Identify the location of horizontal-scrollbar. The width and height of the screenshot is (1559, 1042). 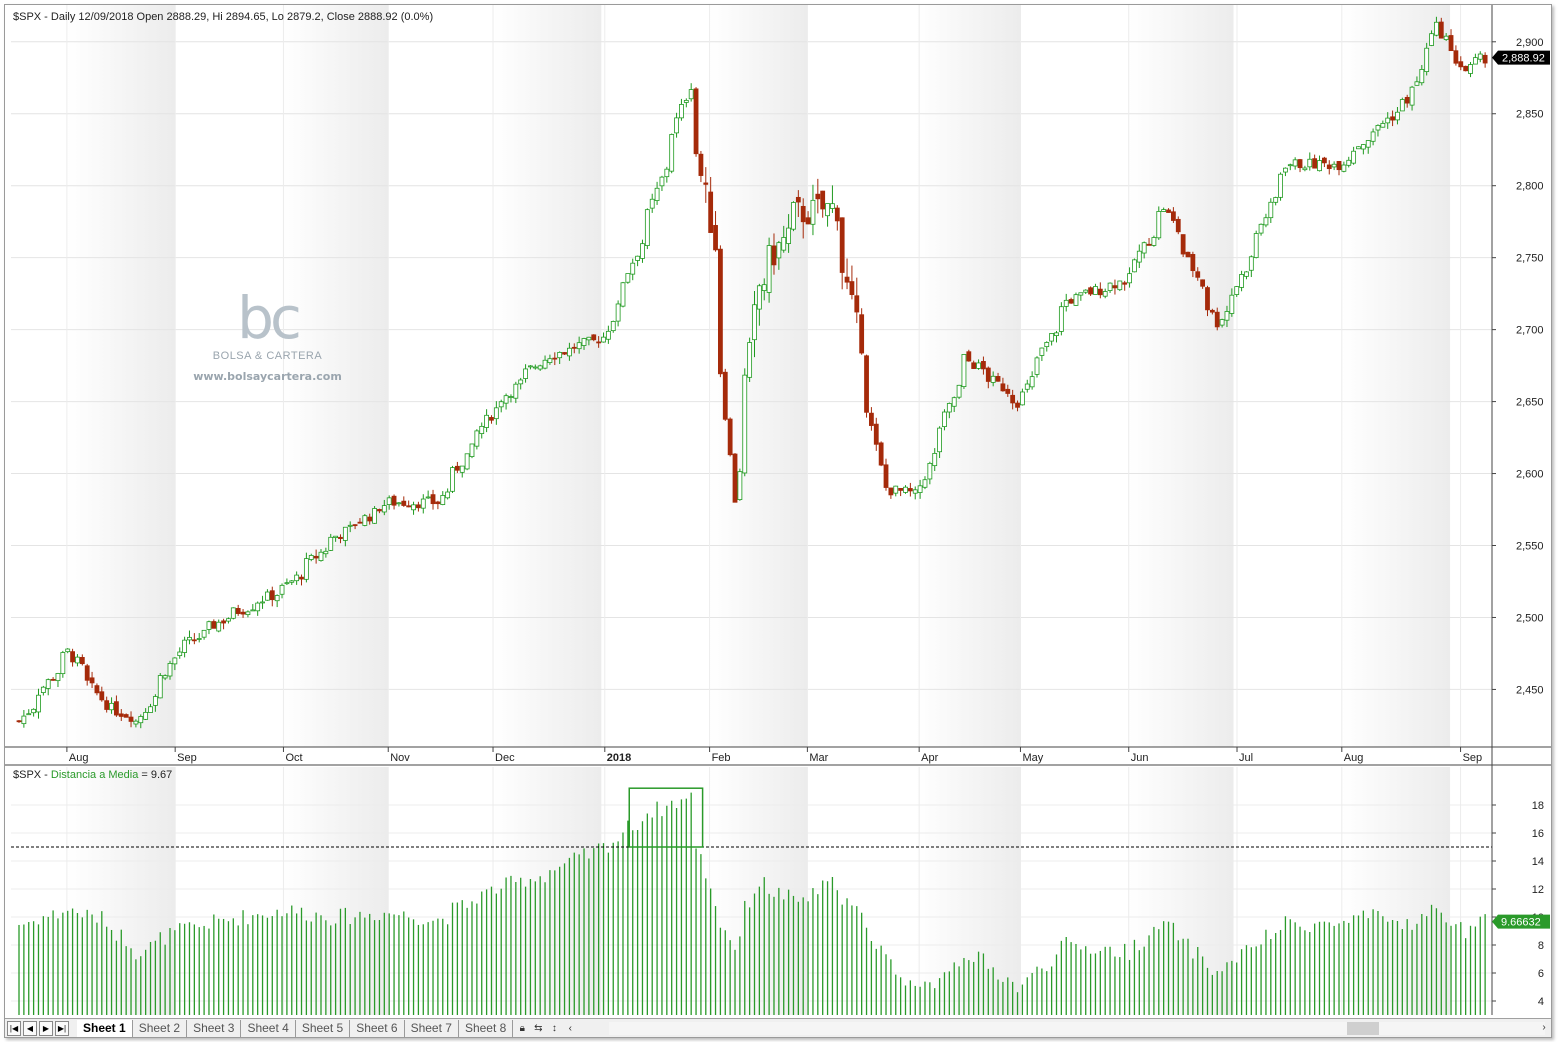
(1077, 1028).